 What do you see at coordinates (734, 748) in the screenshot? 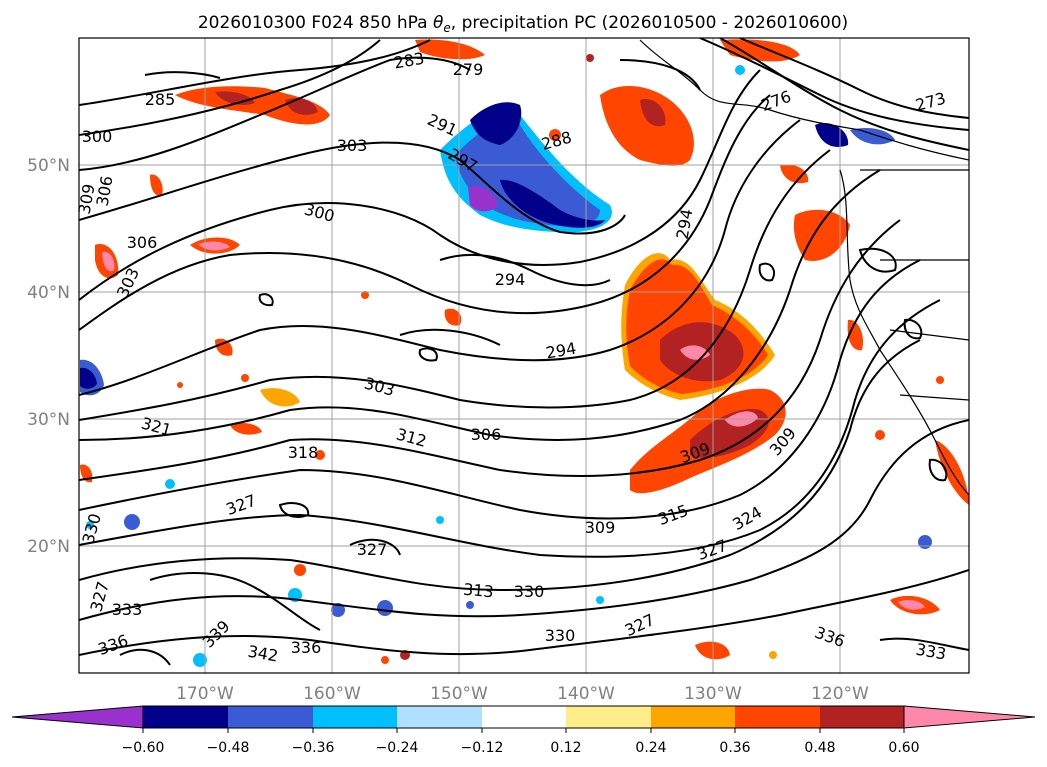
I see `colorbar-tick-label: 0.36` at bounding box center [734, 748].